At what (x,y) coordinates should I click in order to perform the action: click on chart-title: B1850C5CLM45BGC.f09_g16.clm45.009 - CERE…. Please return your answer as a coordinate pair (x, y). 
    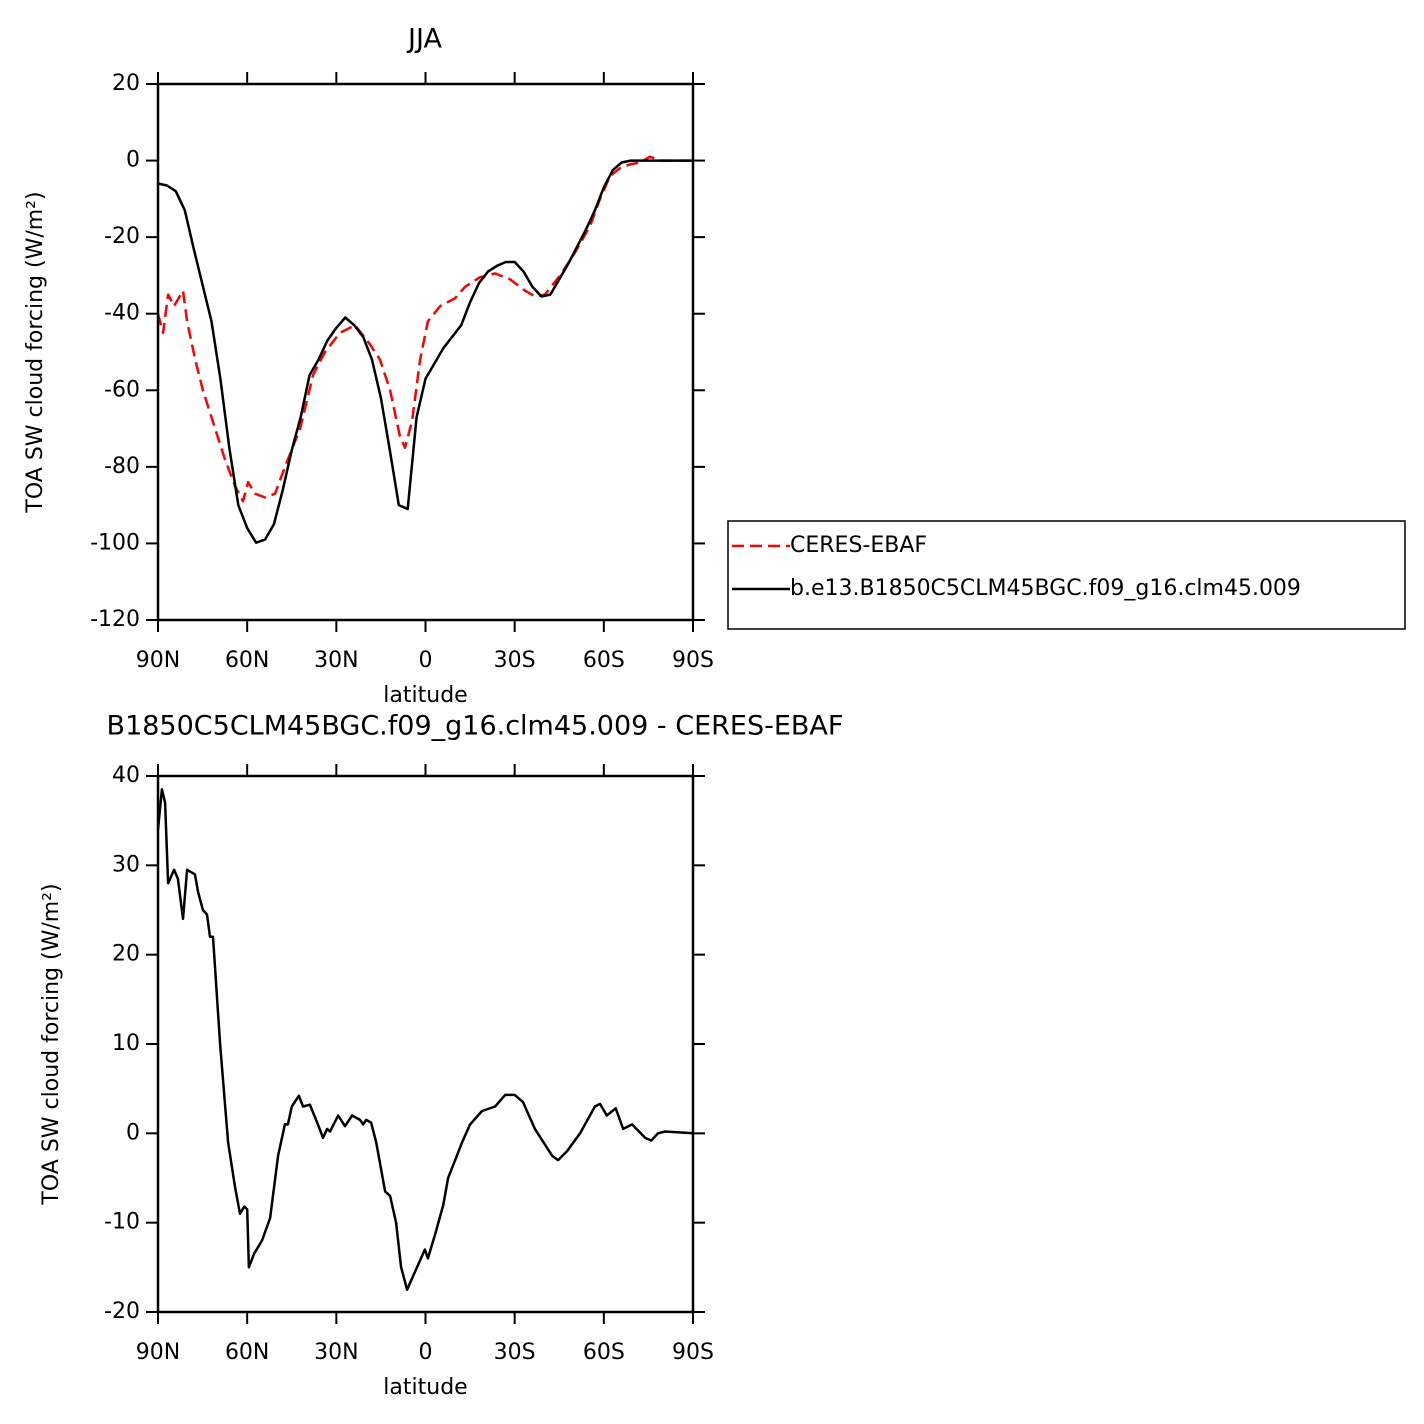
    Looking at the image, I should click on (475, 726).